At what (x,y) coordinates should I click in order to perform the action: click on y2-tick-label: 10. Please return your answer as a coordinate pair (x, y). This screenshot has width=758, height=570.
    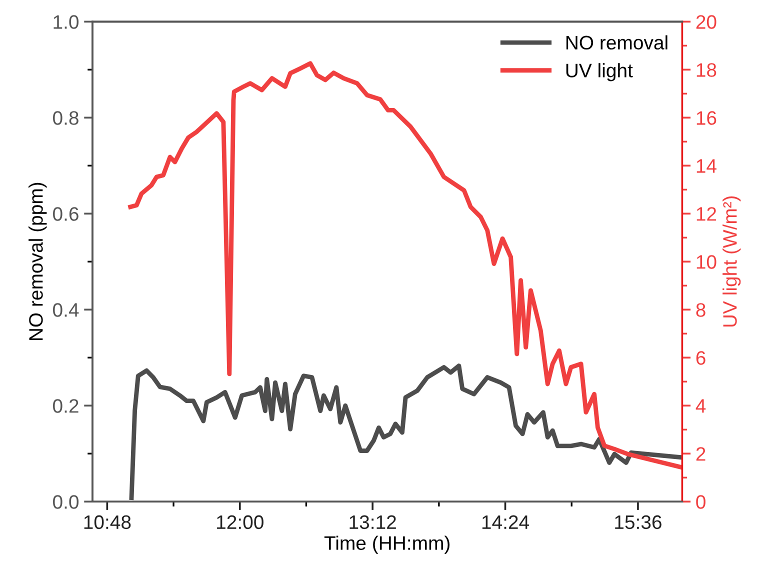
    Looking at the image, I should click on (706, 262).